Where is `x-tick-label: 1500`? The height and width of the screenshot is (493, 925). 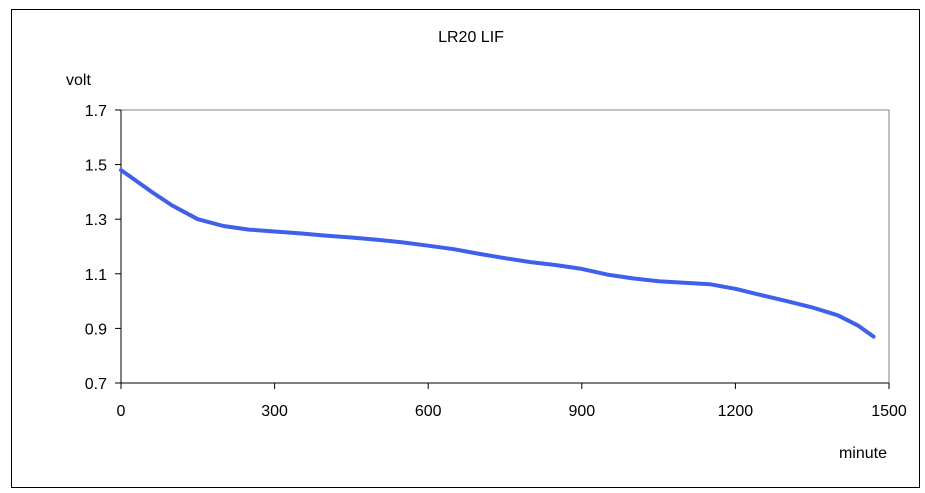
x-tick-label: 1500 is located at coordinates (889, 411).